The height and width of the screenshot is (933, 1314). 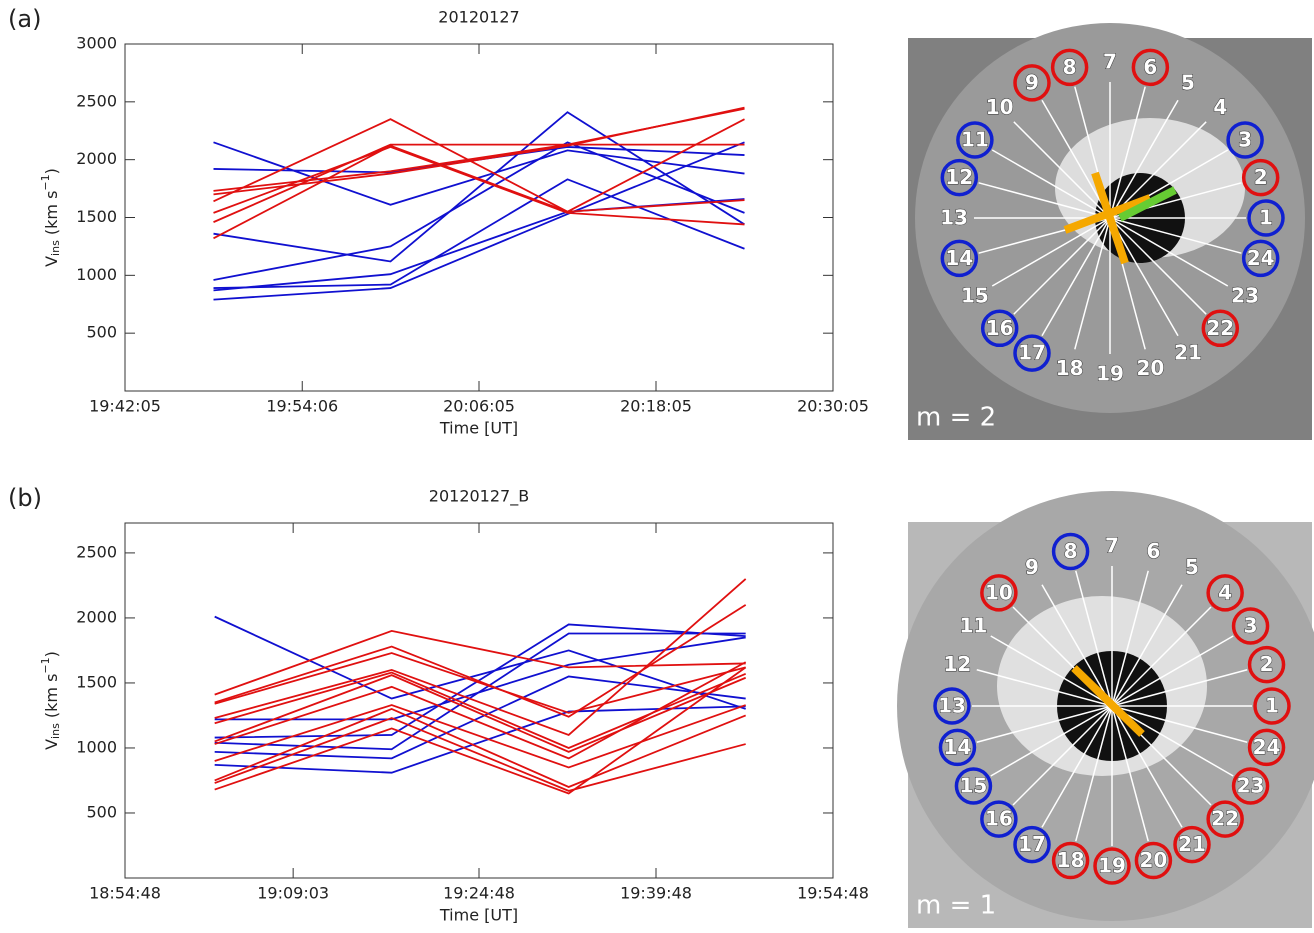 I want to click on panel-label: (a), so click(x=24, y=19).